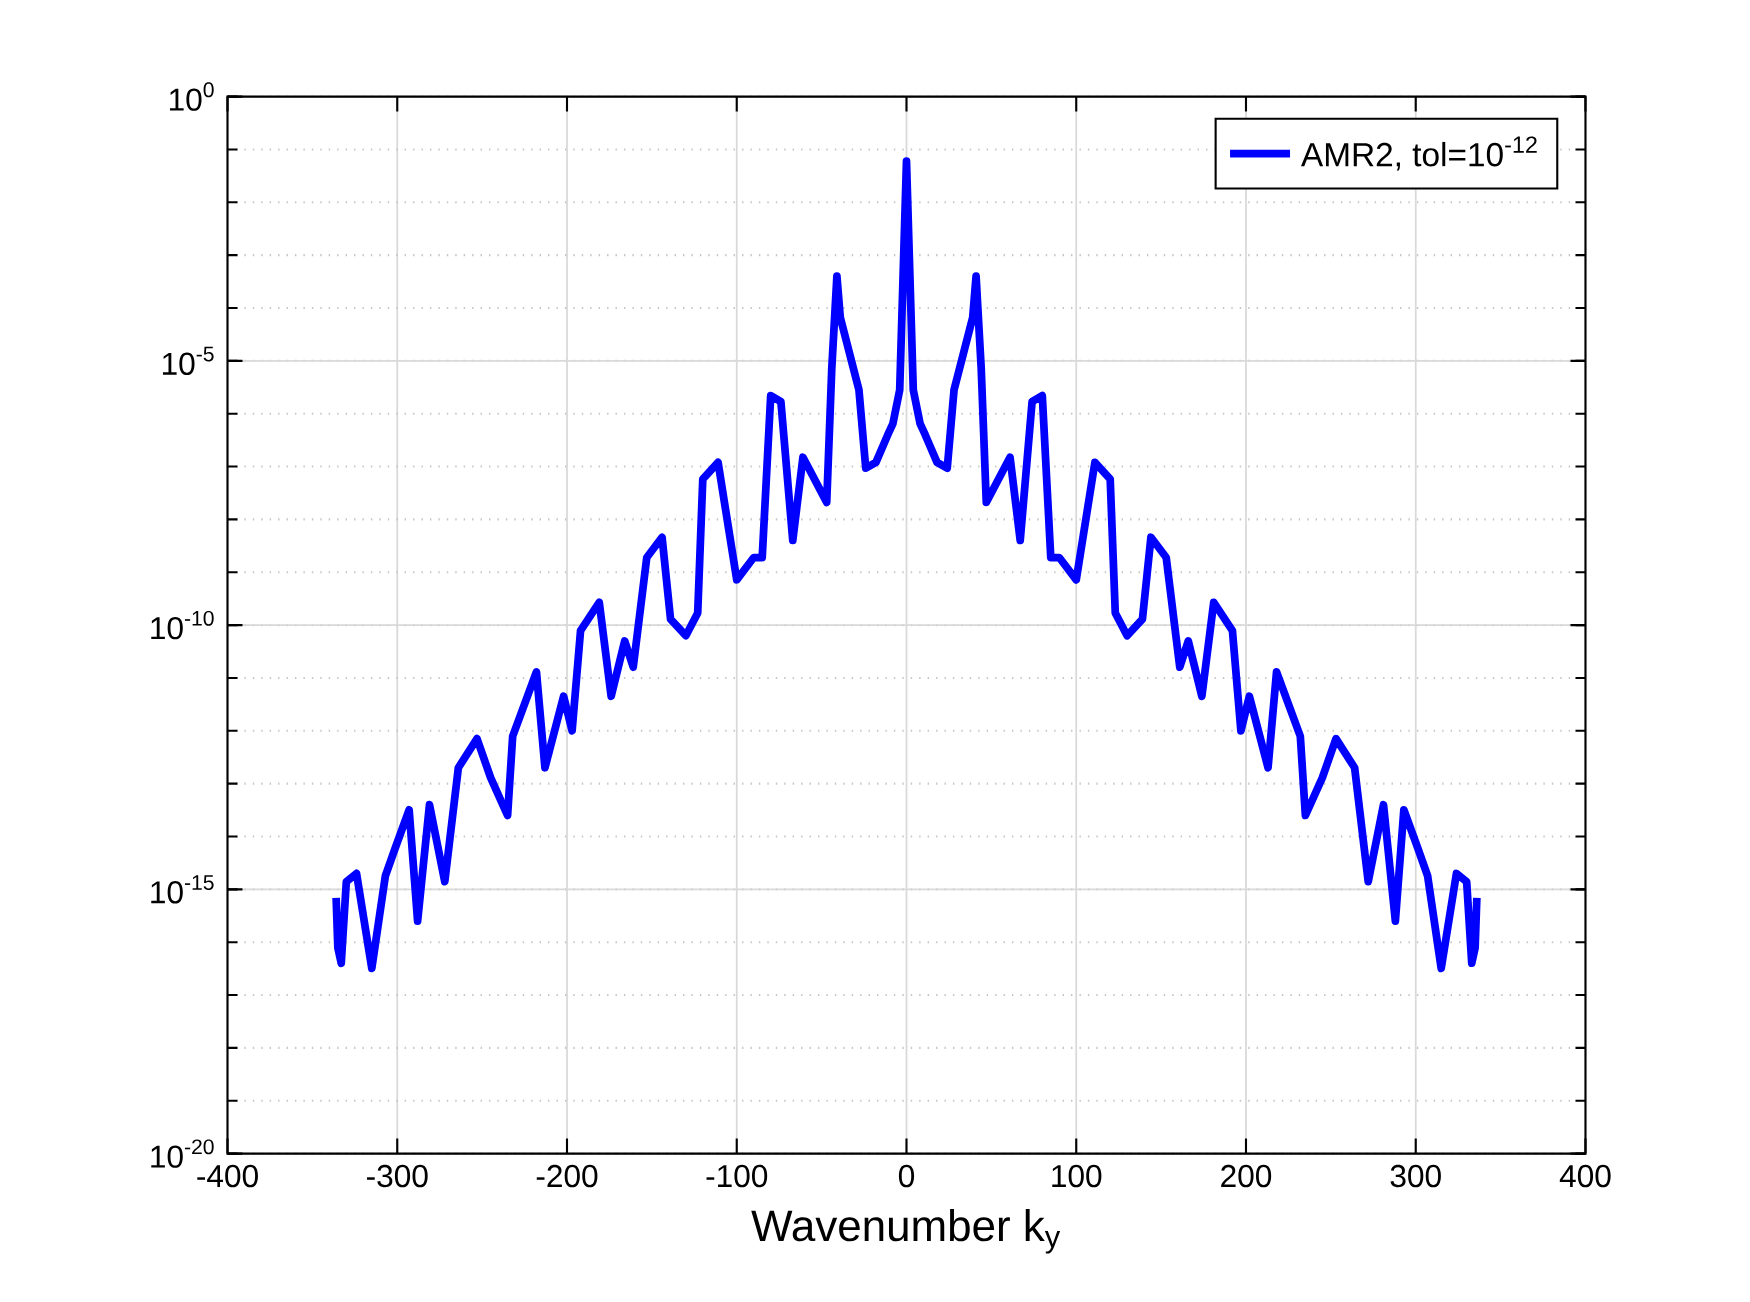 This screenshot has height=1302, width=1750. What do you see at coordinates (397, 1176) in the screenshot?
I see `x-tick-label: -300` at bounding box center [397, 1176].